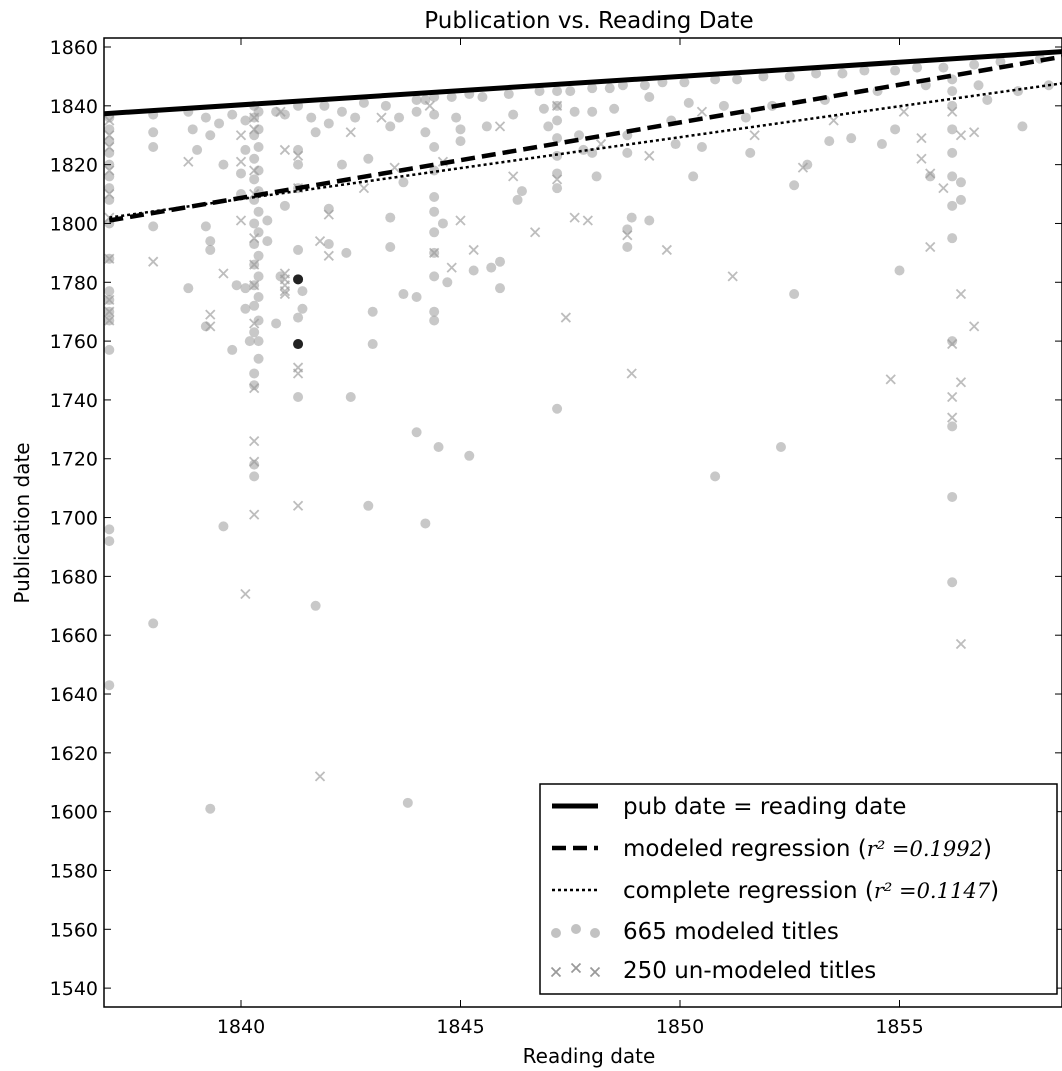 This screenshot has width=1062, height=1071. I want to click on y-tick-label: 1800, so click(74, 224).